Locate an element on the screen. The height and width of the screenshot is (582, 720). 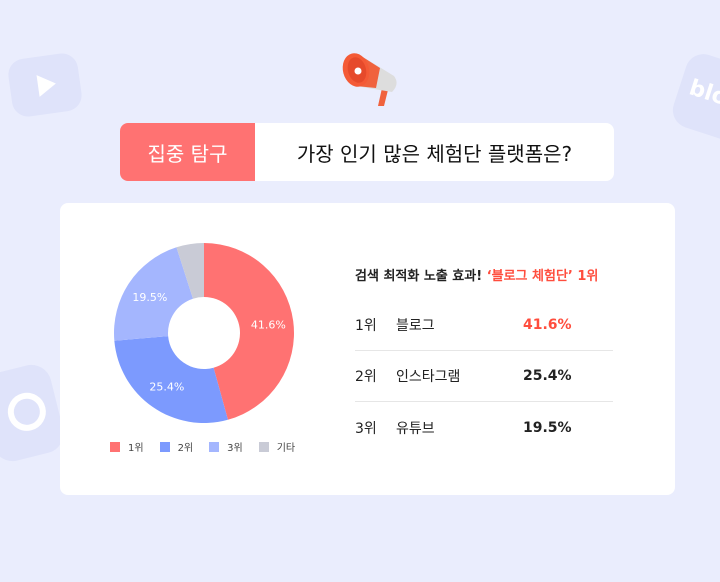
legend-item: 2위 is located at coordinates (176, 446).